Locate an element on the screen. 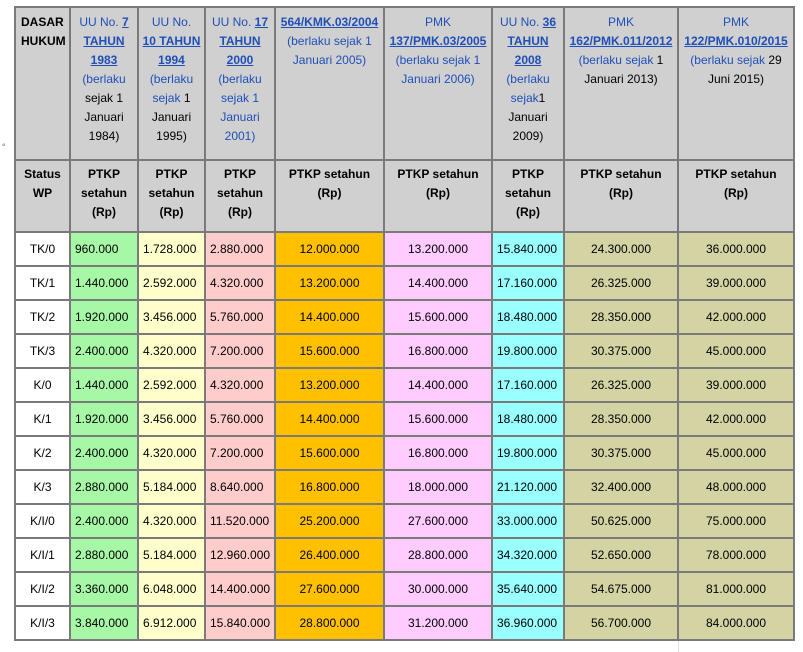  ptkp-value-cell: 16.800.000 is located at coordinates (329, 487).